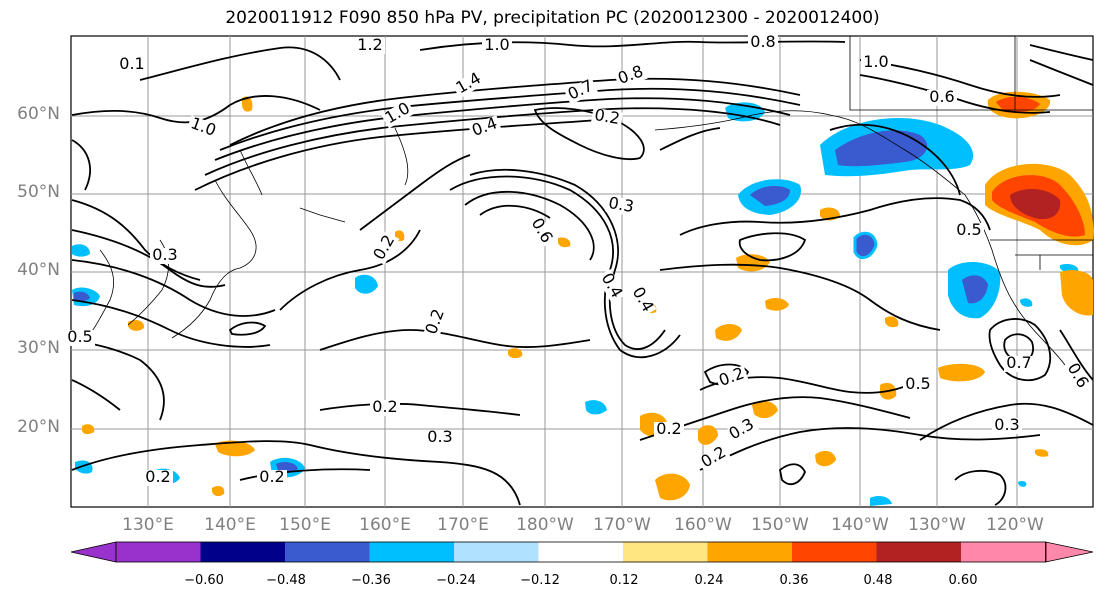  I want to click on lat-label: 20°N, so click(38, 427).